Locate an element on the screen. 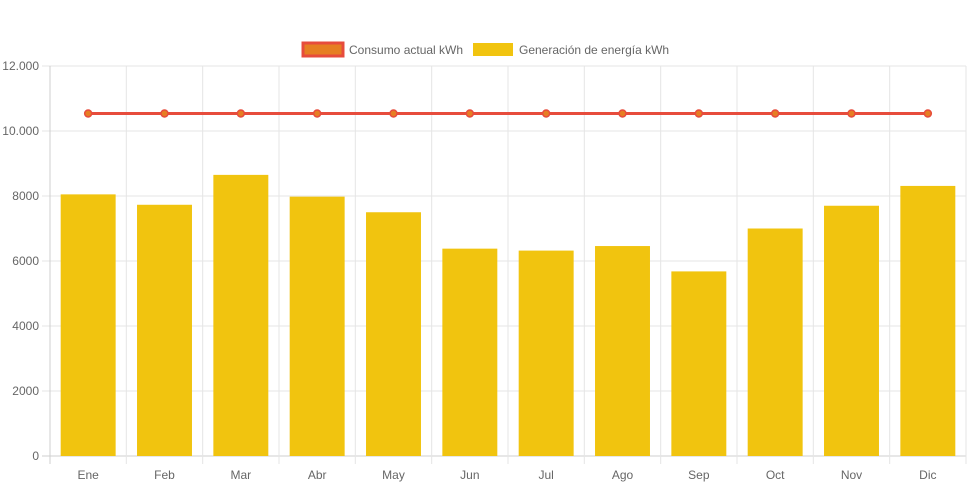 The image size is (971, 485). bar-oct is located at coordinates (775, 342).